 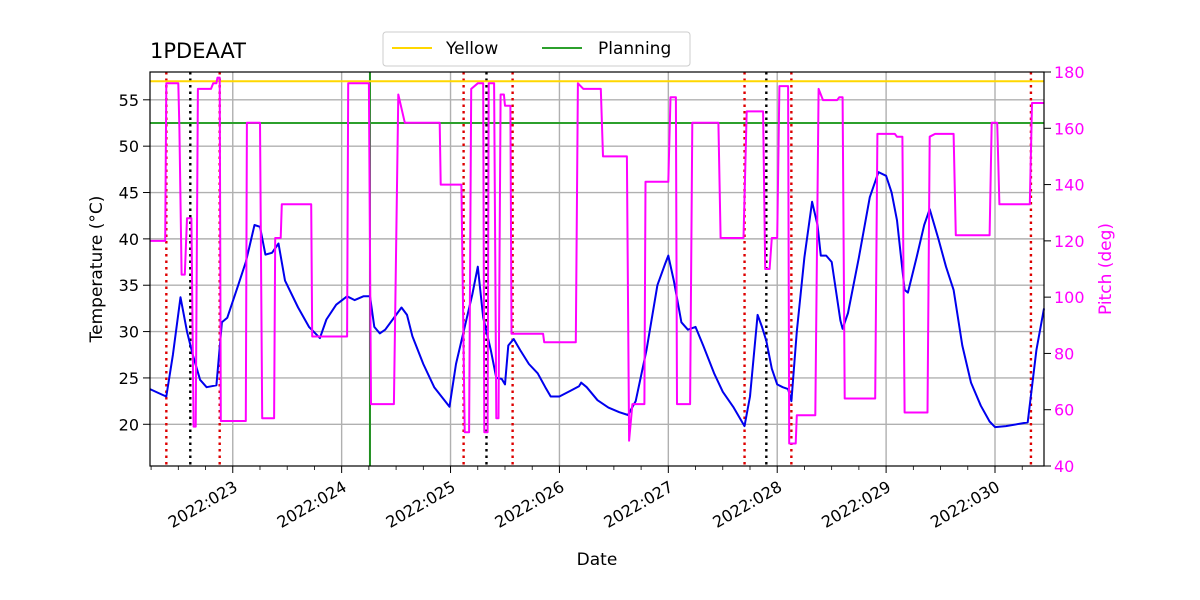 What do you see at coordinates (1064, 466) in the screenshot?
I see `y2-tick-label: 40` at bounding box center [1064, 466].